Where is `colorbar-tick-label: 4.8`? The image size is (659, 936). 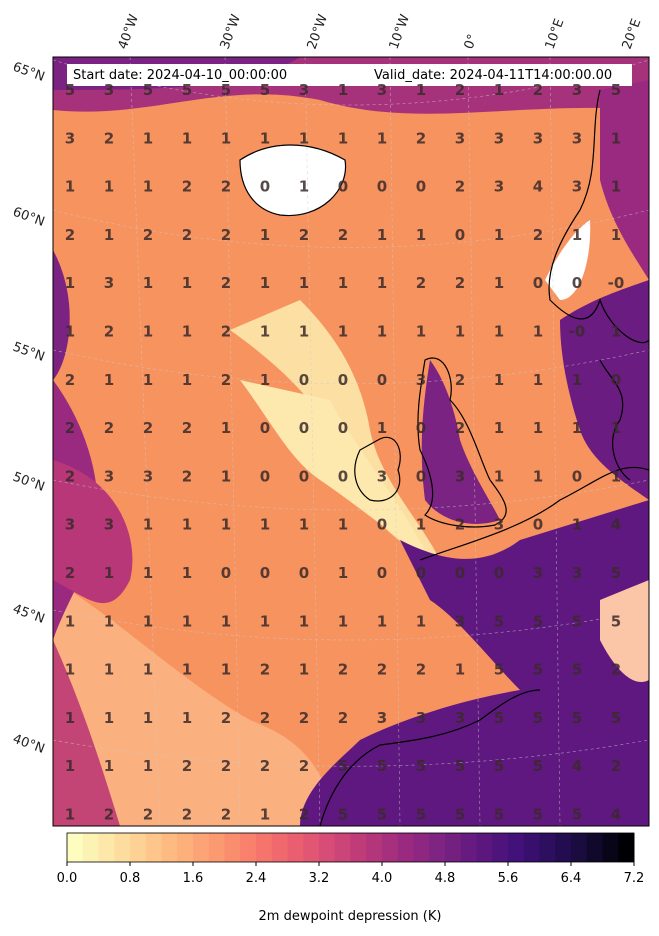 colorbar-tick-label: 4.8 is located at coordinates (445, 878).